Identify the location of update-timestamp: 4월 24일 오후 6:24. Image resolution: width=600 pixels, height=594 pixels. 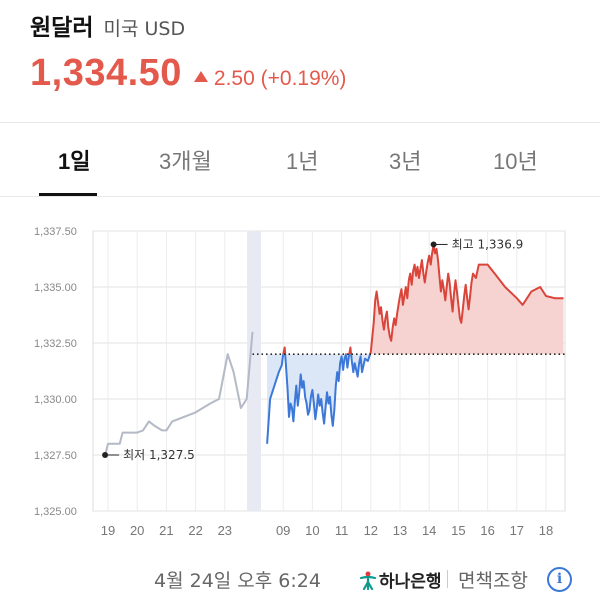
(237, 581).